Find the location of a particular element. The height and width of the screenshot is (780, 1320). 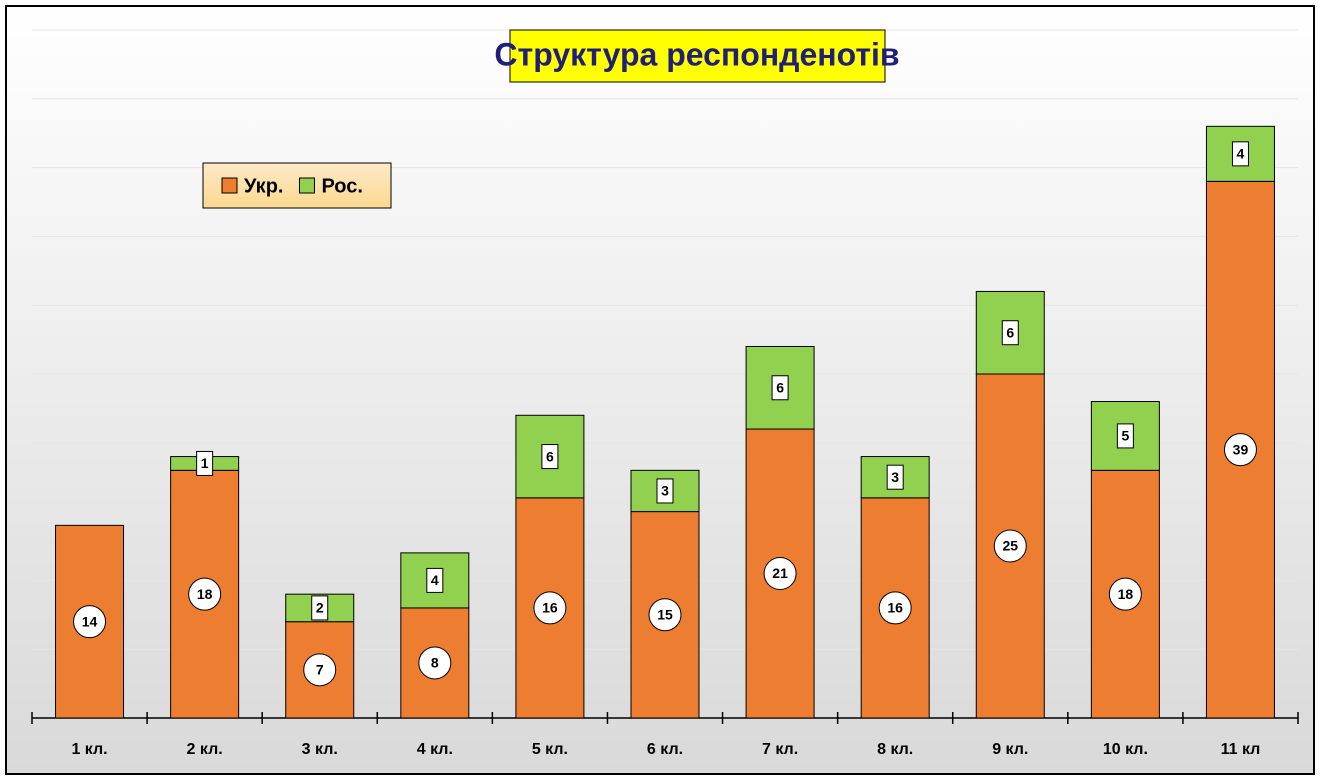

x-tick-label: 4 кл. is located at coordinates (435, 749).